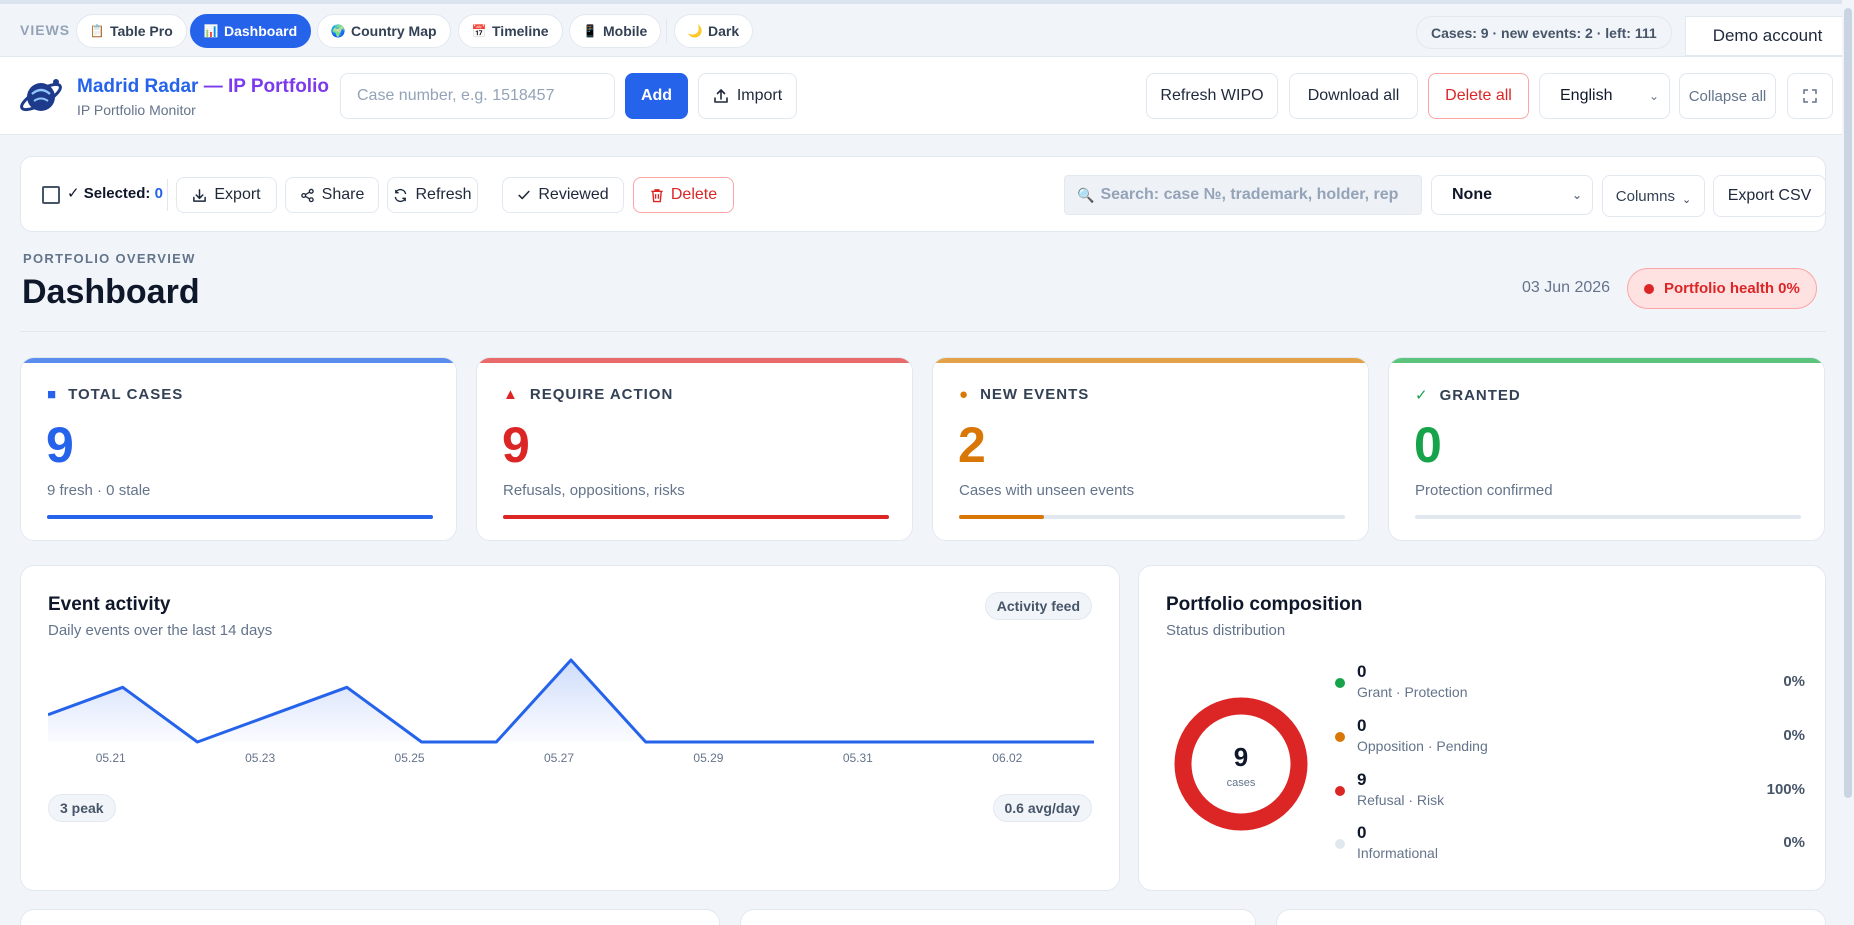 This screenshot has height=925, width=1854. I want to click on columns-label: Columns, so click(1645, 196).